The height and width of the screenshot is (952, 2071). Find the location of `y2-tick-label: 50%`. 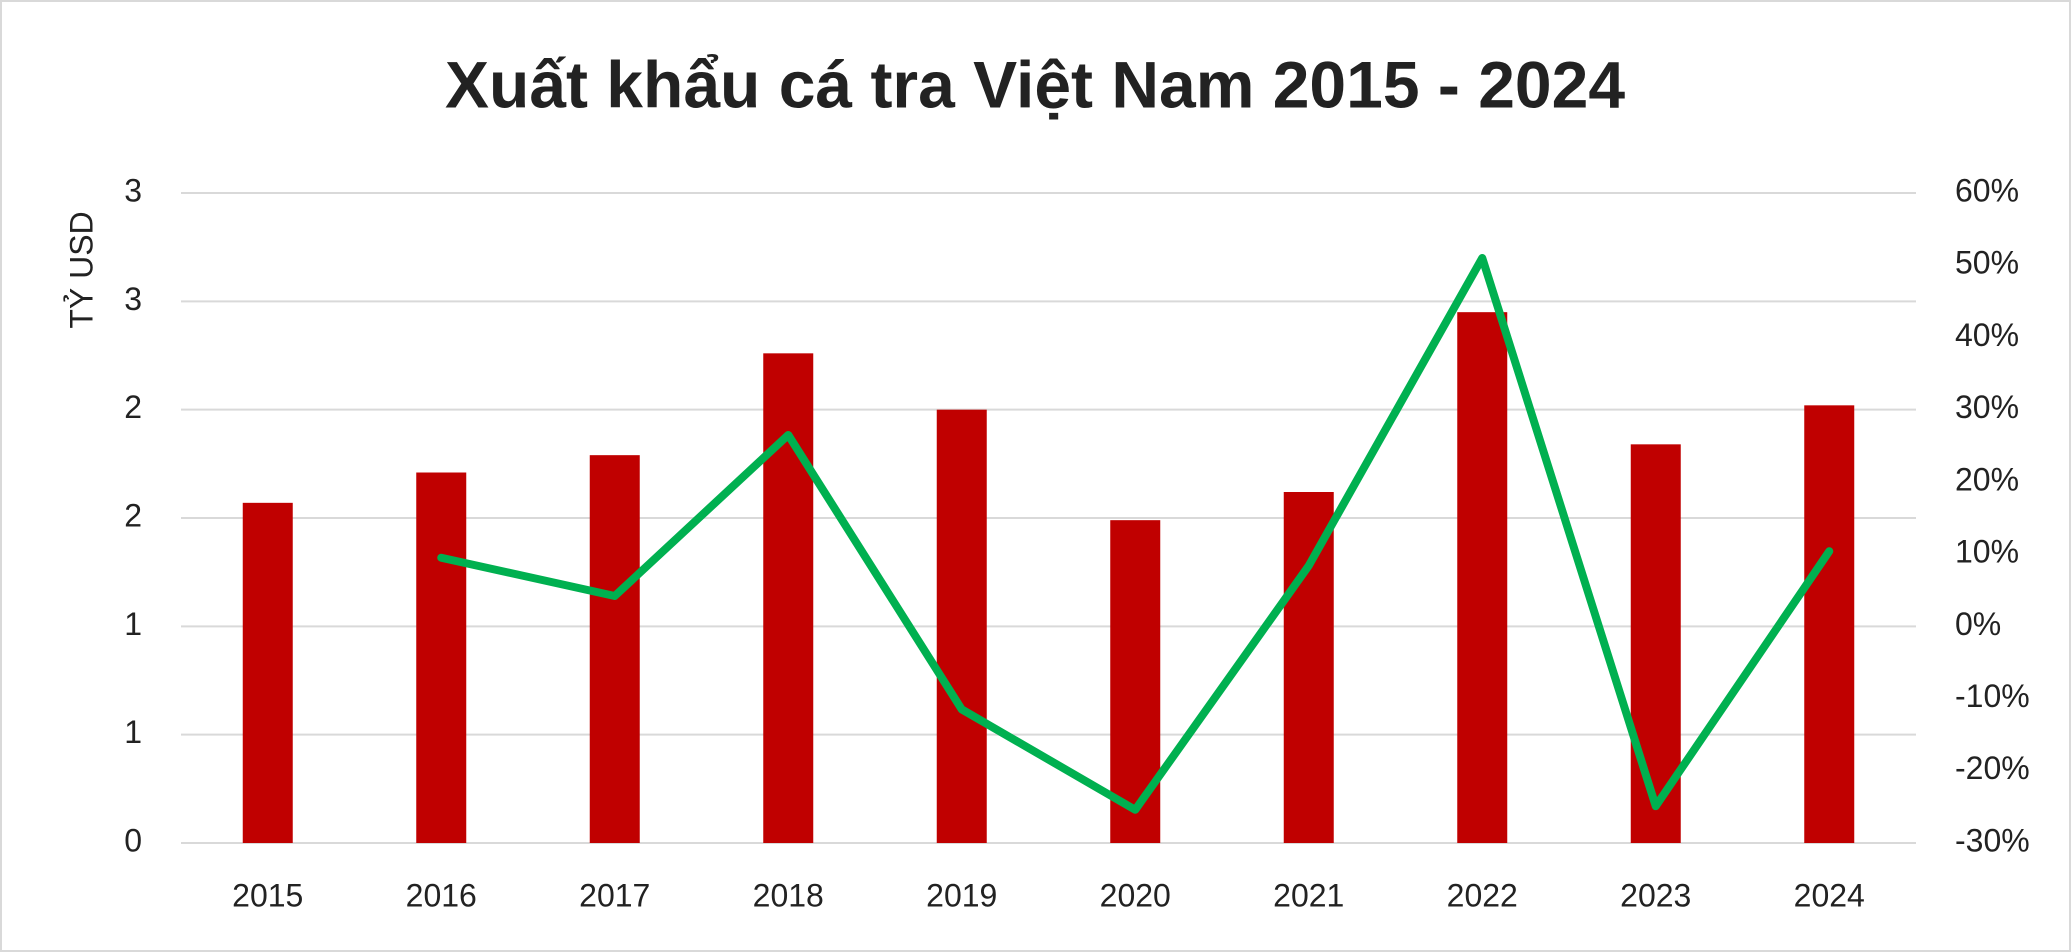

y2-tick-label: 50% is located at coordinates (1987, 263).